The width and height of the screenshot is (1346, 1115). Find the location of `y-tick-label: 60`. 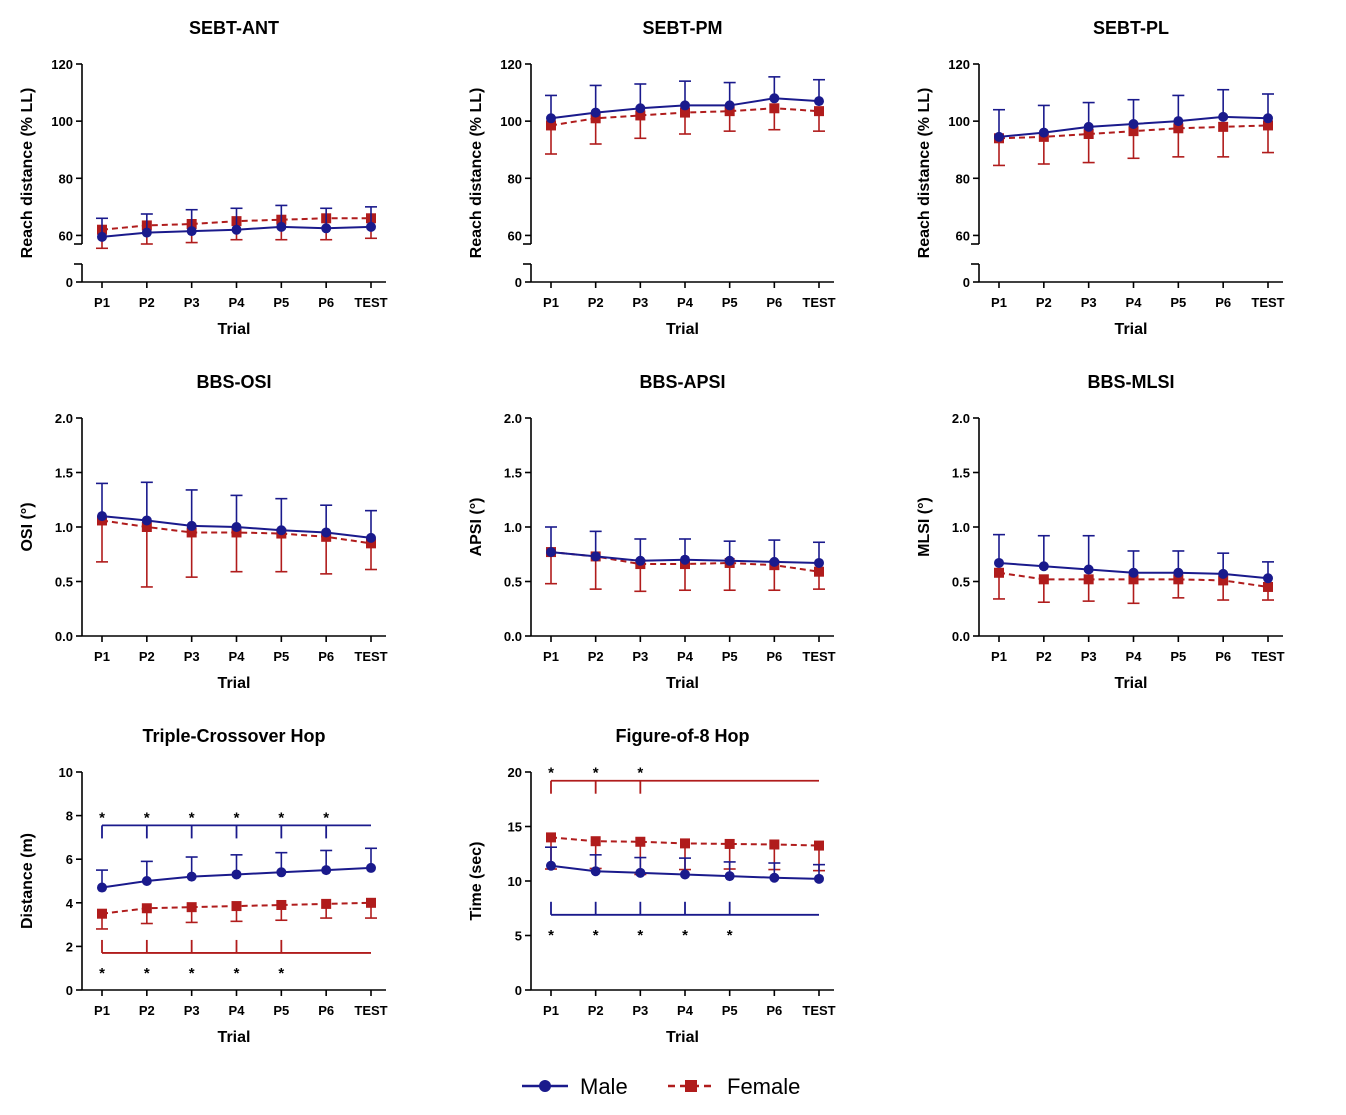

y-tick-label: 60 is located at coordinates (515, 235).